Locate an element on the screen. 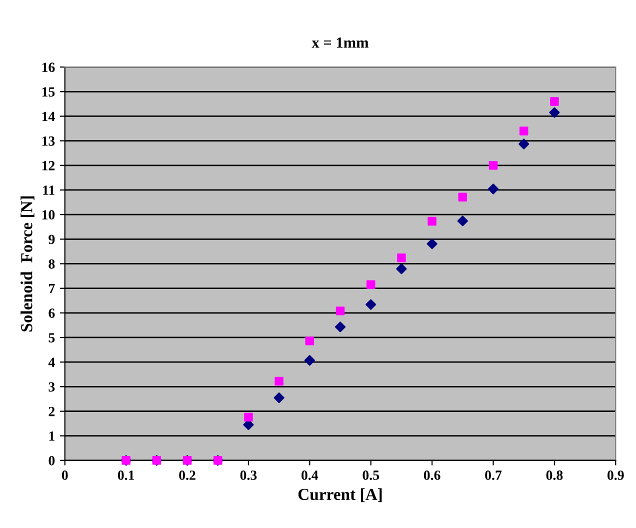  x-tick-label: 0.8 is located at coordinates (554, 475).